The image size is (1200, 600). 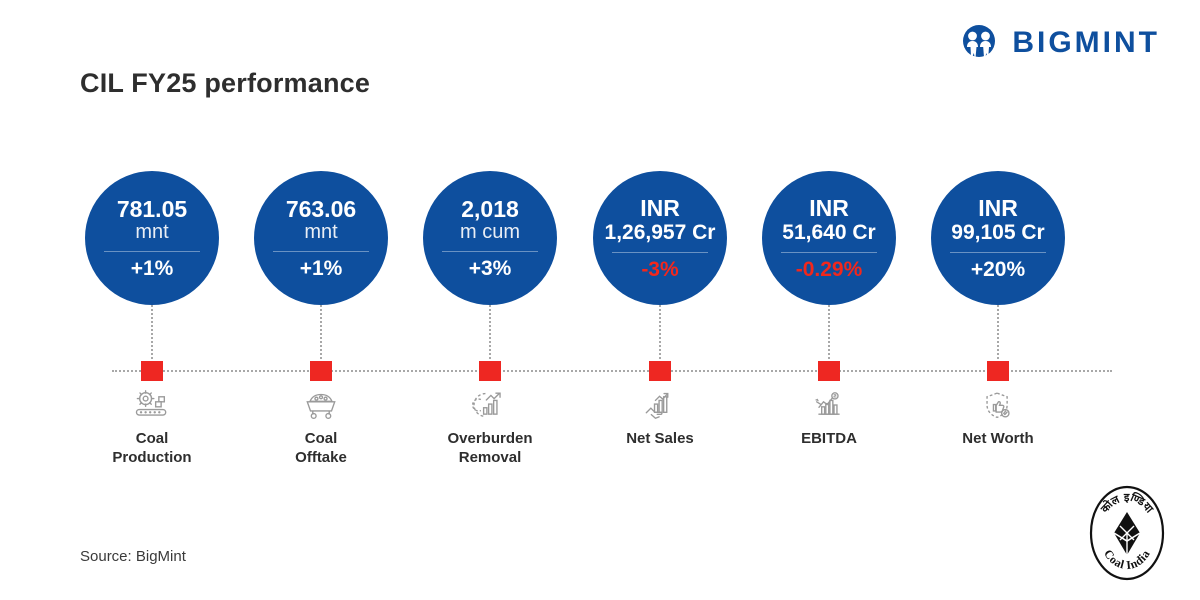 What do you see at coordinates (660, 438) in the screenshot?
I see `metric-label: Net Sales` at bounding box center [660, 438].